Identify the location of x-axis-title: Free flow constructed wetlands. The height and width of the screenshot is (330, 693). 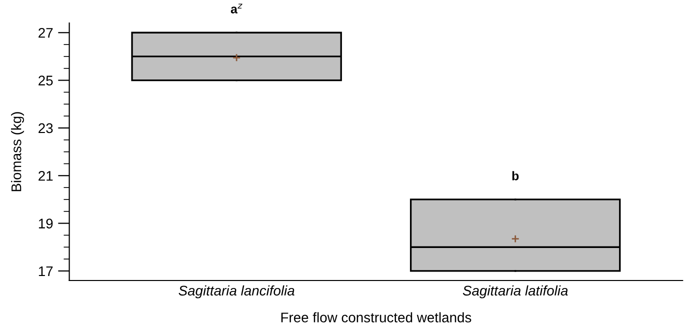
(376, 317).